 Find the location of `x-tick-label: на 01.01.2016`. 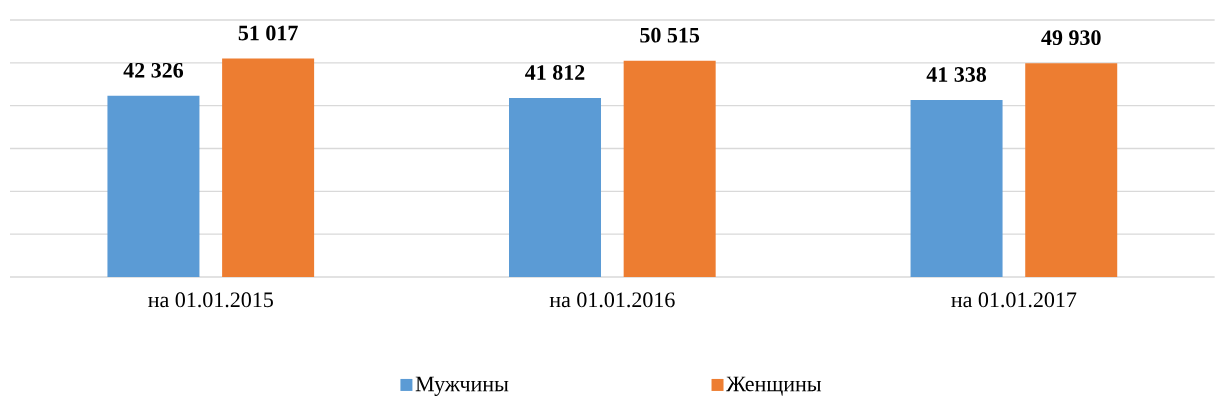

x-tick-label: на 01.01.2016 is located at coordinates (612, 300).